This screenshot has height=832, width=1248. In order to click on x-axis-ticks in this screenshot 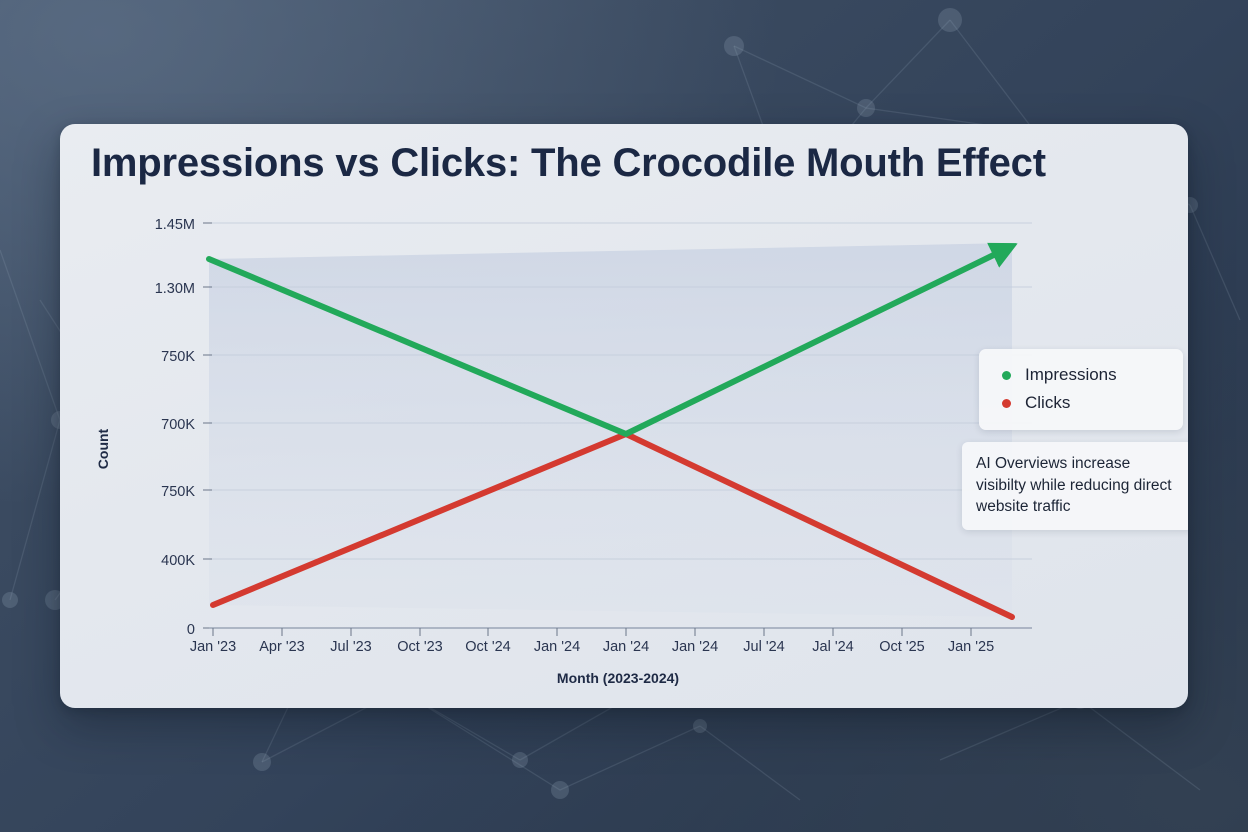, I will do `click(592, 632)`.